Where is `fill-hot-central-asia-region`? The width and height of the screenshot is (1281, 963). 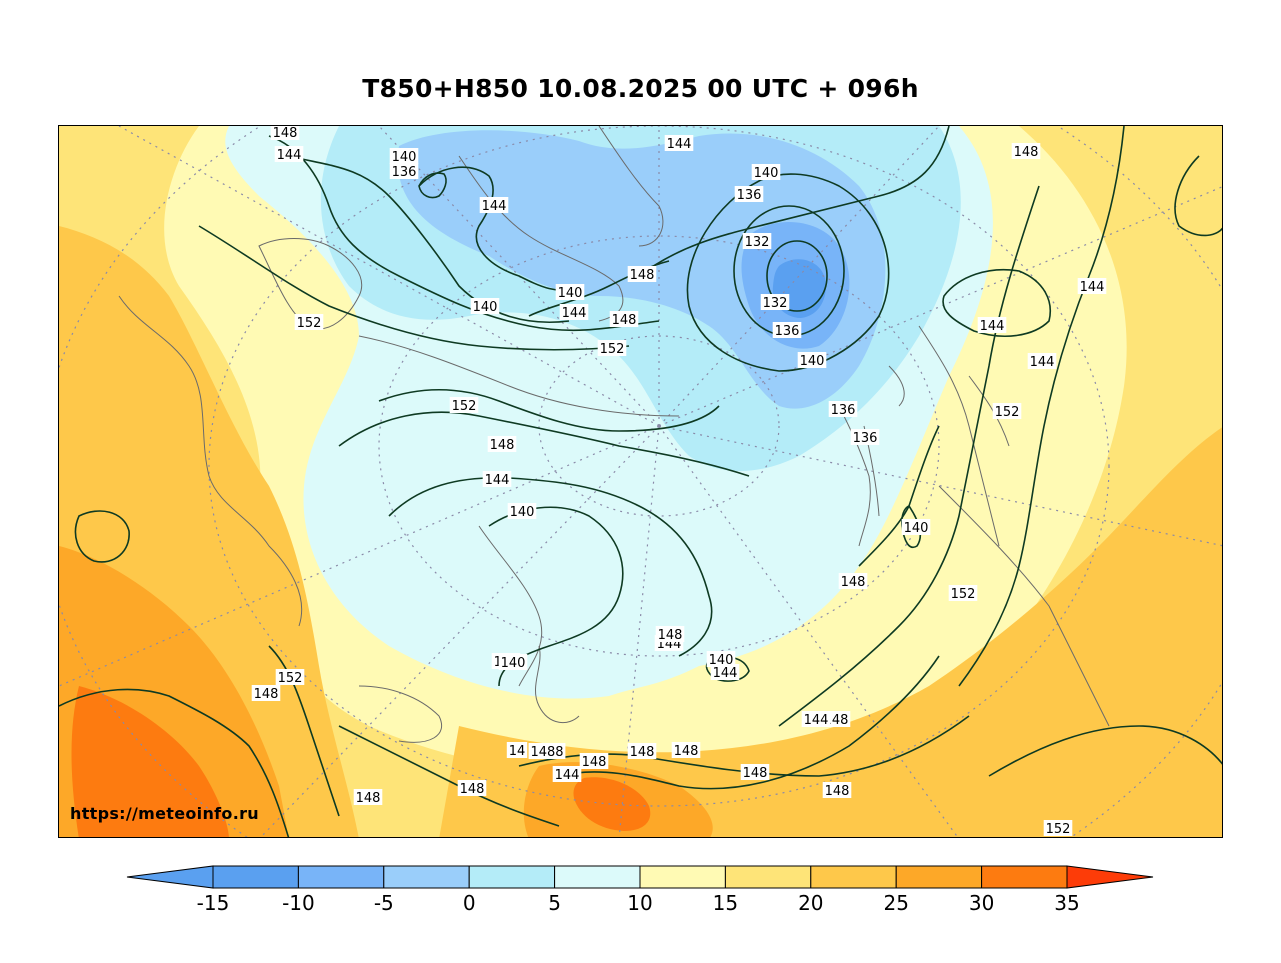 fill-hot-central-asia-region is located at coordinates (612, 804).